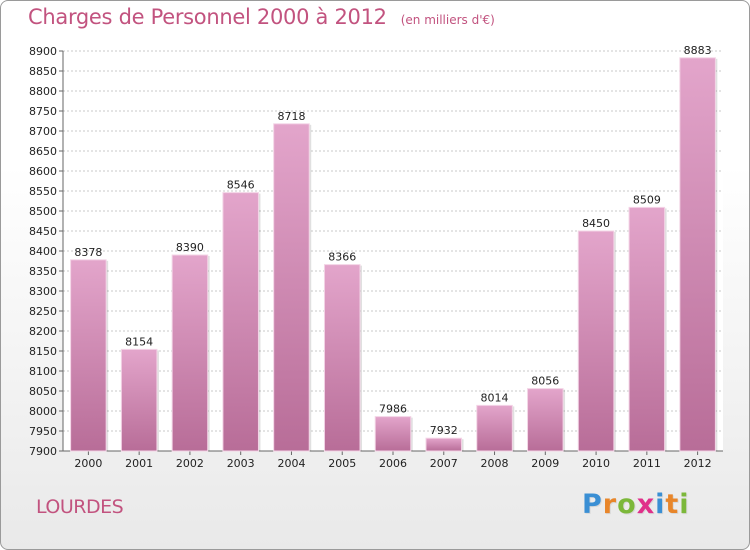 This screenshot has width=750, height=550. I want to click on bar-value-label: 8056, so click(545, 381).